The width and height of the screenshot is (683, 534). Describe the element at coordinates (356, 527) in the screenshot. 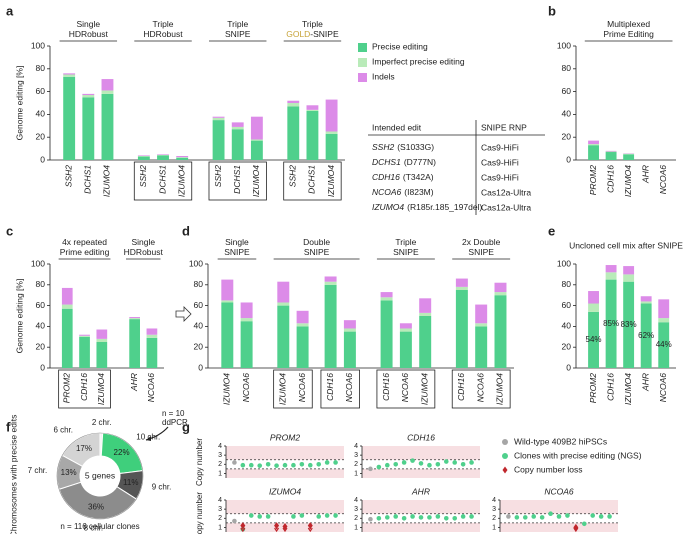

I see `y-tick-label: 1` at that location.